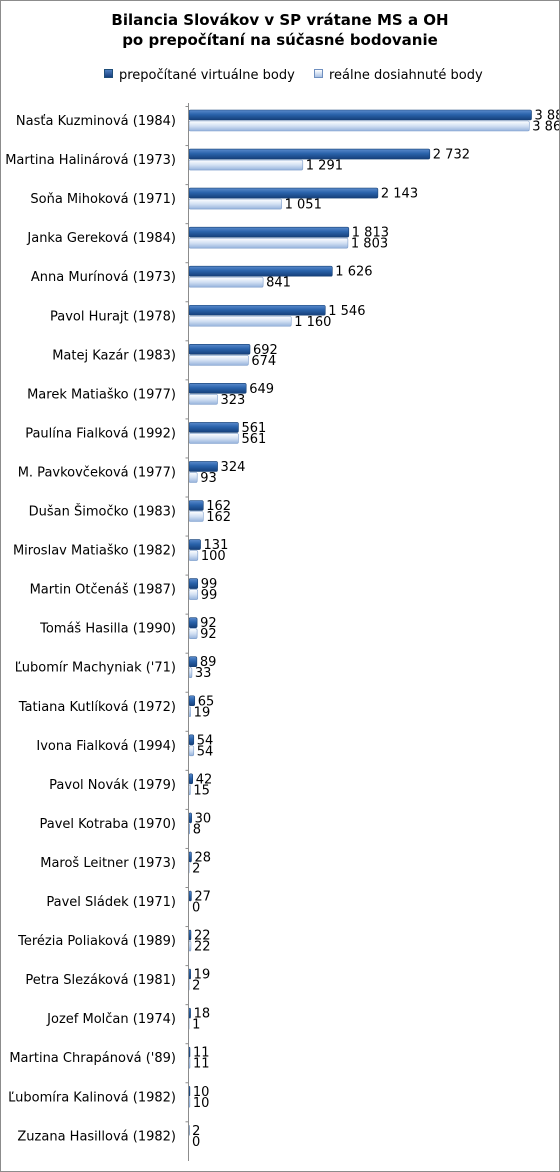 Image resolution: width=560 pixels, height=1172 pixels. Describe the element at coordinates (265, 350) in the screenshot. I see `data-label-virtual: 692` at that location.